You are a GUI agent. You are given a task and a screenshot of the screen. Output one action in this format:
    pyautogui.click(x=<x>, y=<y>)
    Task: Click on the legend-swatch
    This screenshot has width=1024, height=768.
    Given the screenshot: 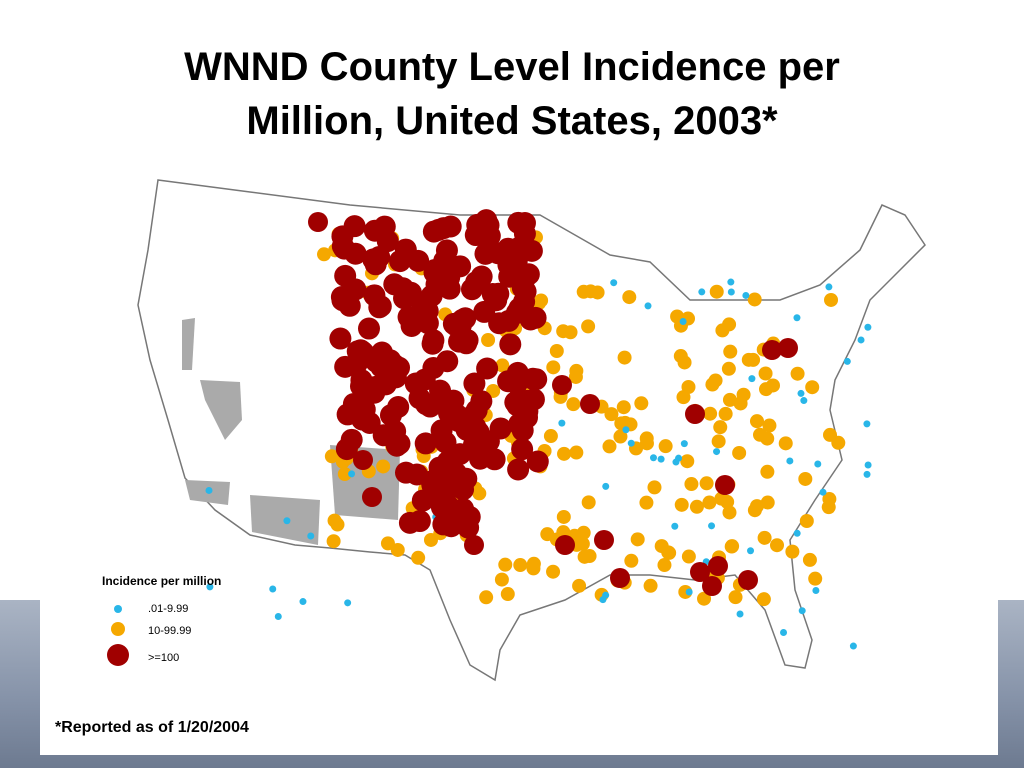 What is the action you would take?
    pyautogui.click(x=118, y=655)
    